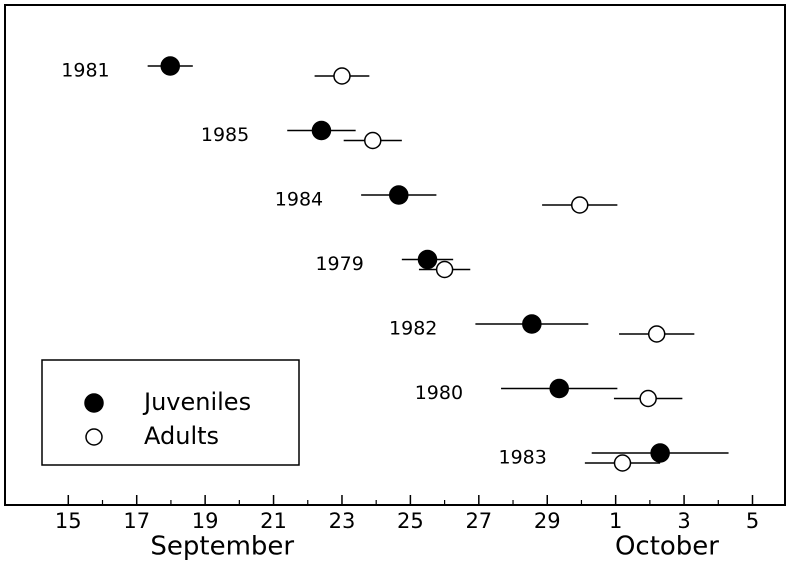 The image size is (786, 561). Describe the element at coordinates (339, 264) in the screenshot. I see `year-label: 1979` at that location.